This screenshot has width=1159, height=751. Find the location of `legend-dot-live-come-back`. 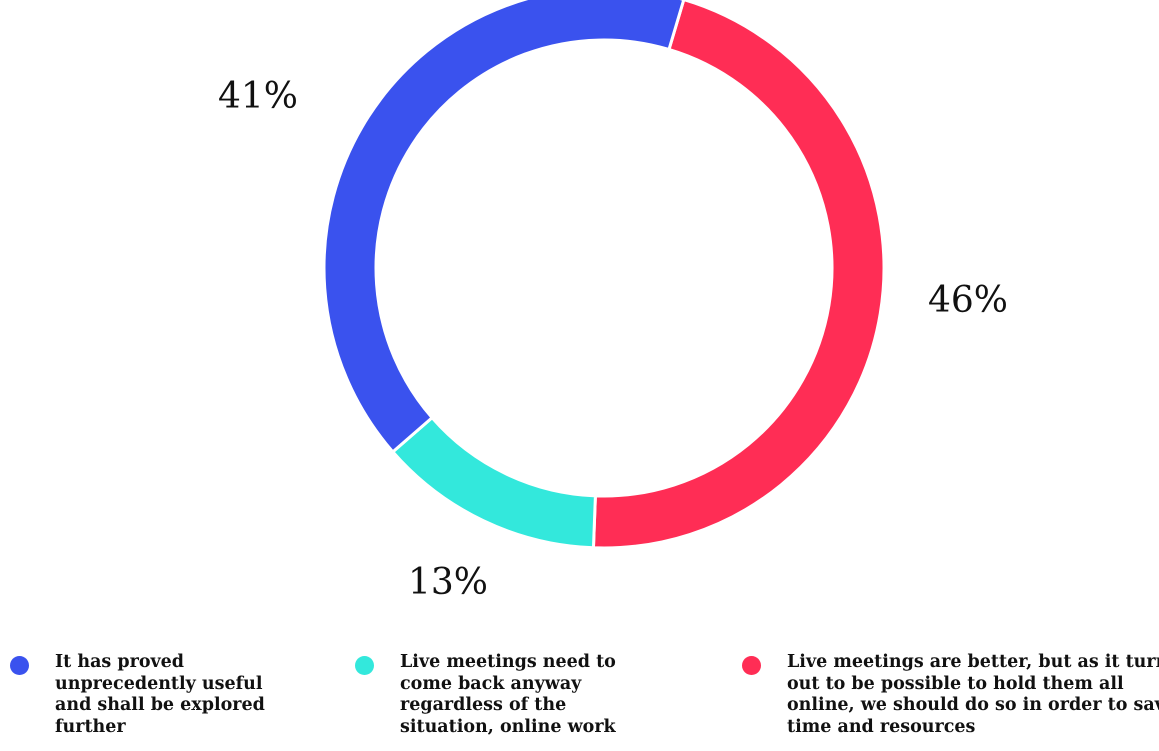

legend-dot-live-come-back is located at coordinates (364, 665).